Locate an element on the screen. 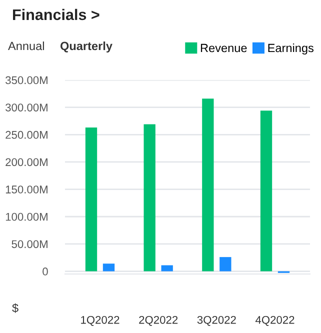 The width and height of the screenshot is (321, 333). x-tick-label: 4Q2022 is located at coordinates (274, 321).